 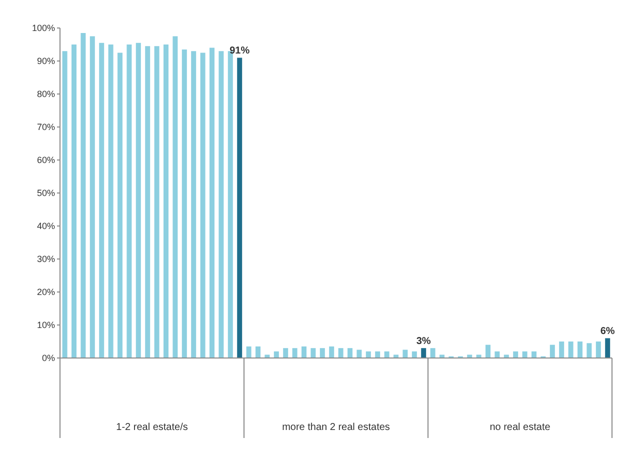 What do you see at coordinates (45, 193) in the screenshot?
I see `y-tick-label: 50%` at bounding box center [45, 193].